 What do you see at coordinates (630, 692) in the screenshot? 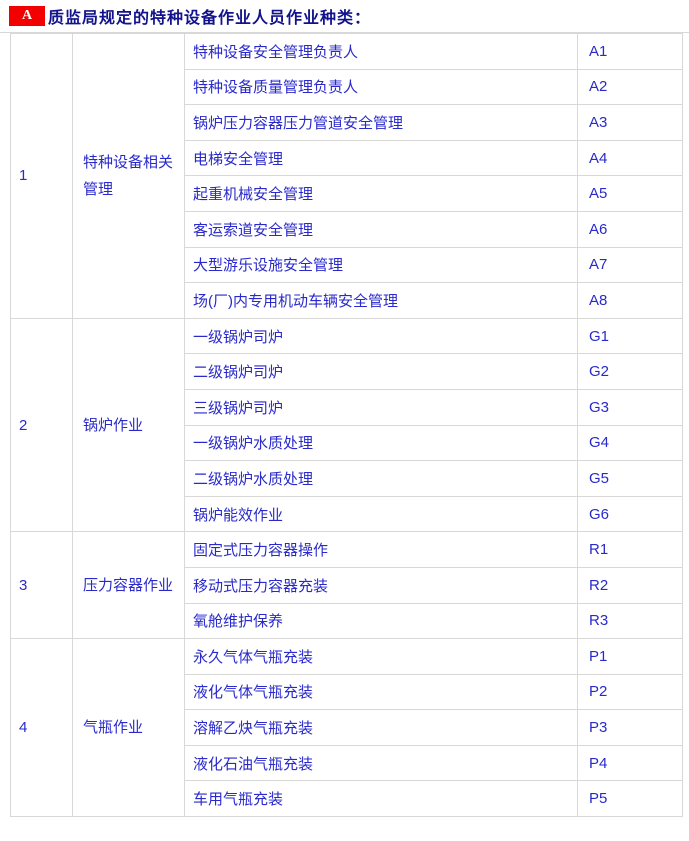
I see `job-code-cell: P2` at bounding box center [630, 692].